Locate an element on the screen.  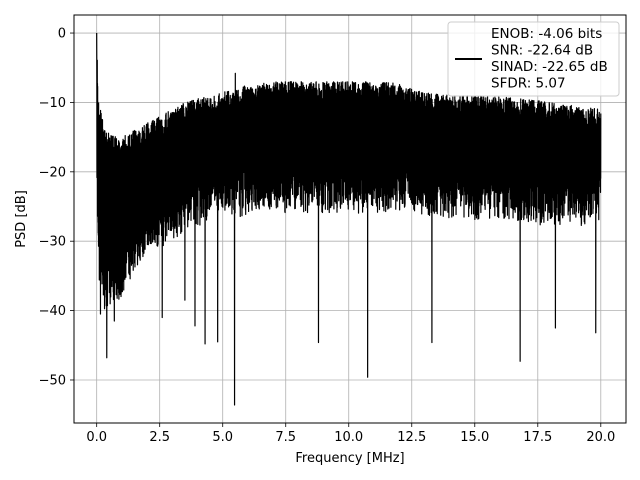
y-tick-label: −30 is located at coordinates (52, 242).